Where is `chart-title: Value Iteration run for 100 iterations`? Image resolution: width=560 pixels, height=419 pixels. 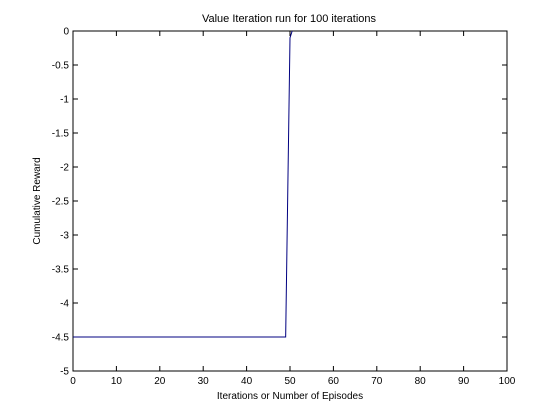
chart-title: Value Iteration run for 100 iterations is located at coordinates (289, 19).